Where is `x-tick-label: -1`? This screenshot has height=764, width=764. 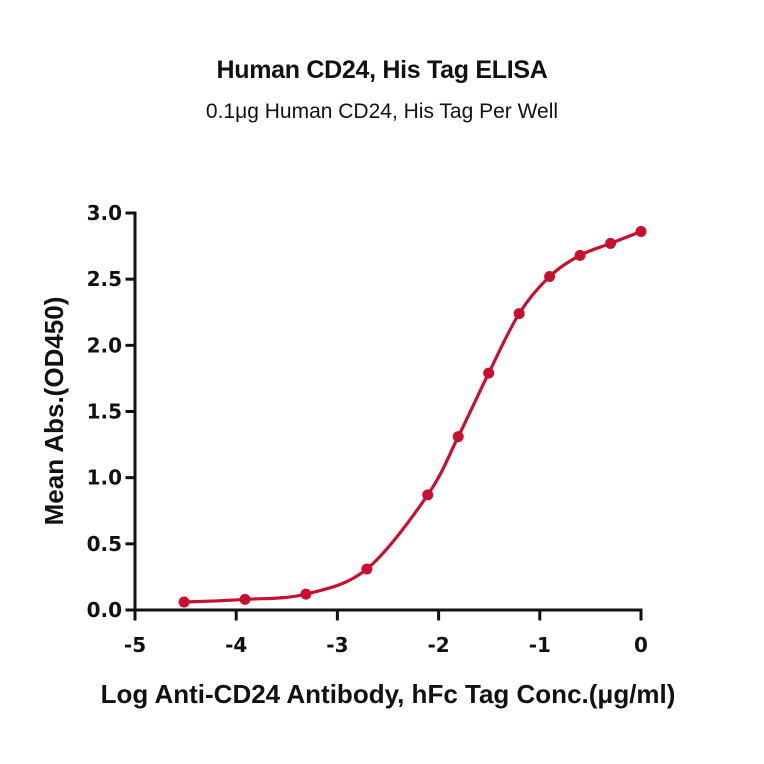 x-tick-label: -1 is located at coordinates (540, 645).